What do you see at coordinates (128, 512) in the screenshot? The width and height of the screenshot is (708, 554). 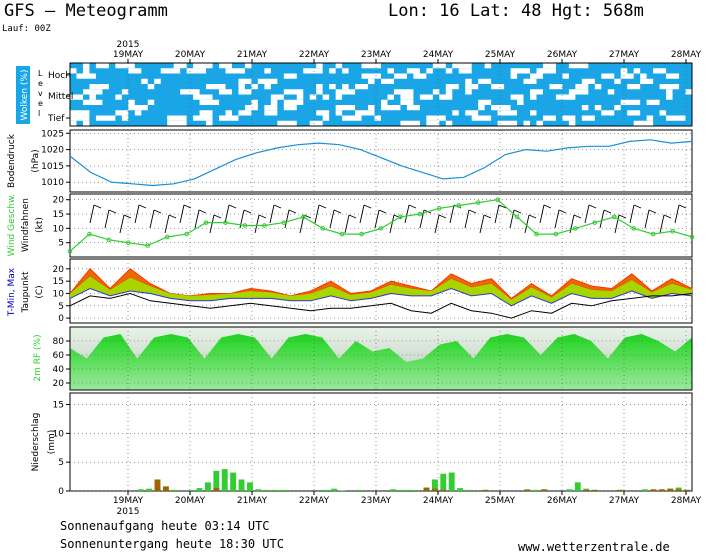 I see `year-label-bottom: 2015` at bounding box center [128, 512].